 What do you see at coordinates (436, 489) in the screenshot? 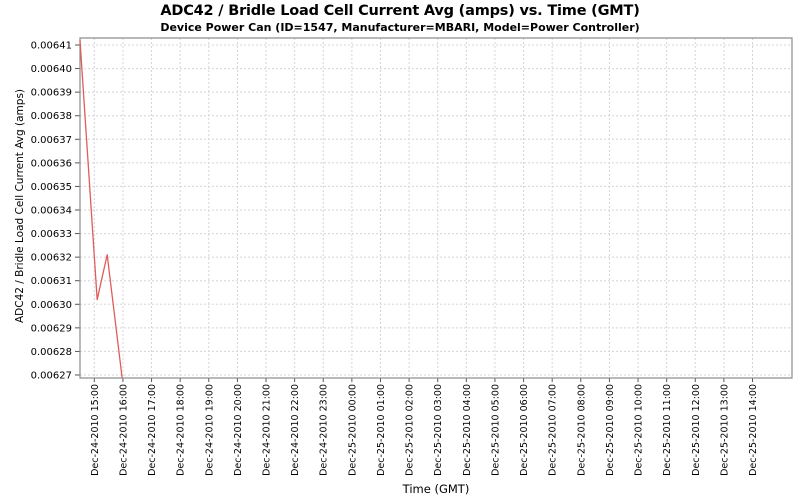
I see `x-axis-title: Time (GMT)` at bounding box center [436, 489].